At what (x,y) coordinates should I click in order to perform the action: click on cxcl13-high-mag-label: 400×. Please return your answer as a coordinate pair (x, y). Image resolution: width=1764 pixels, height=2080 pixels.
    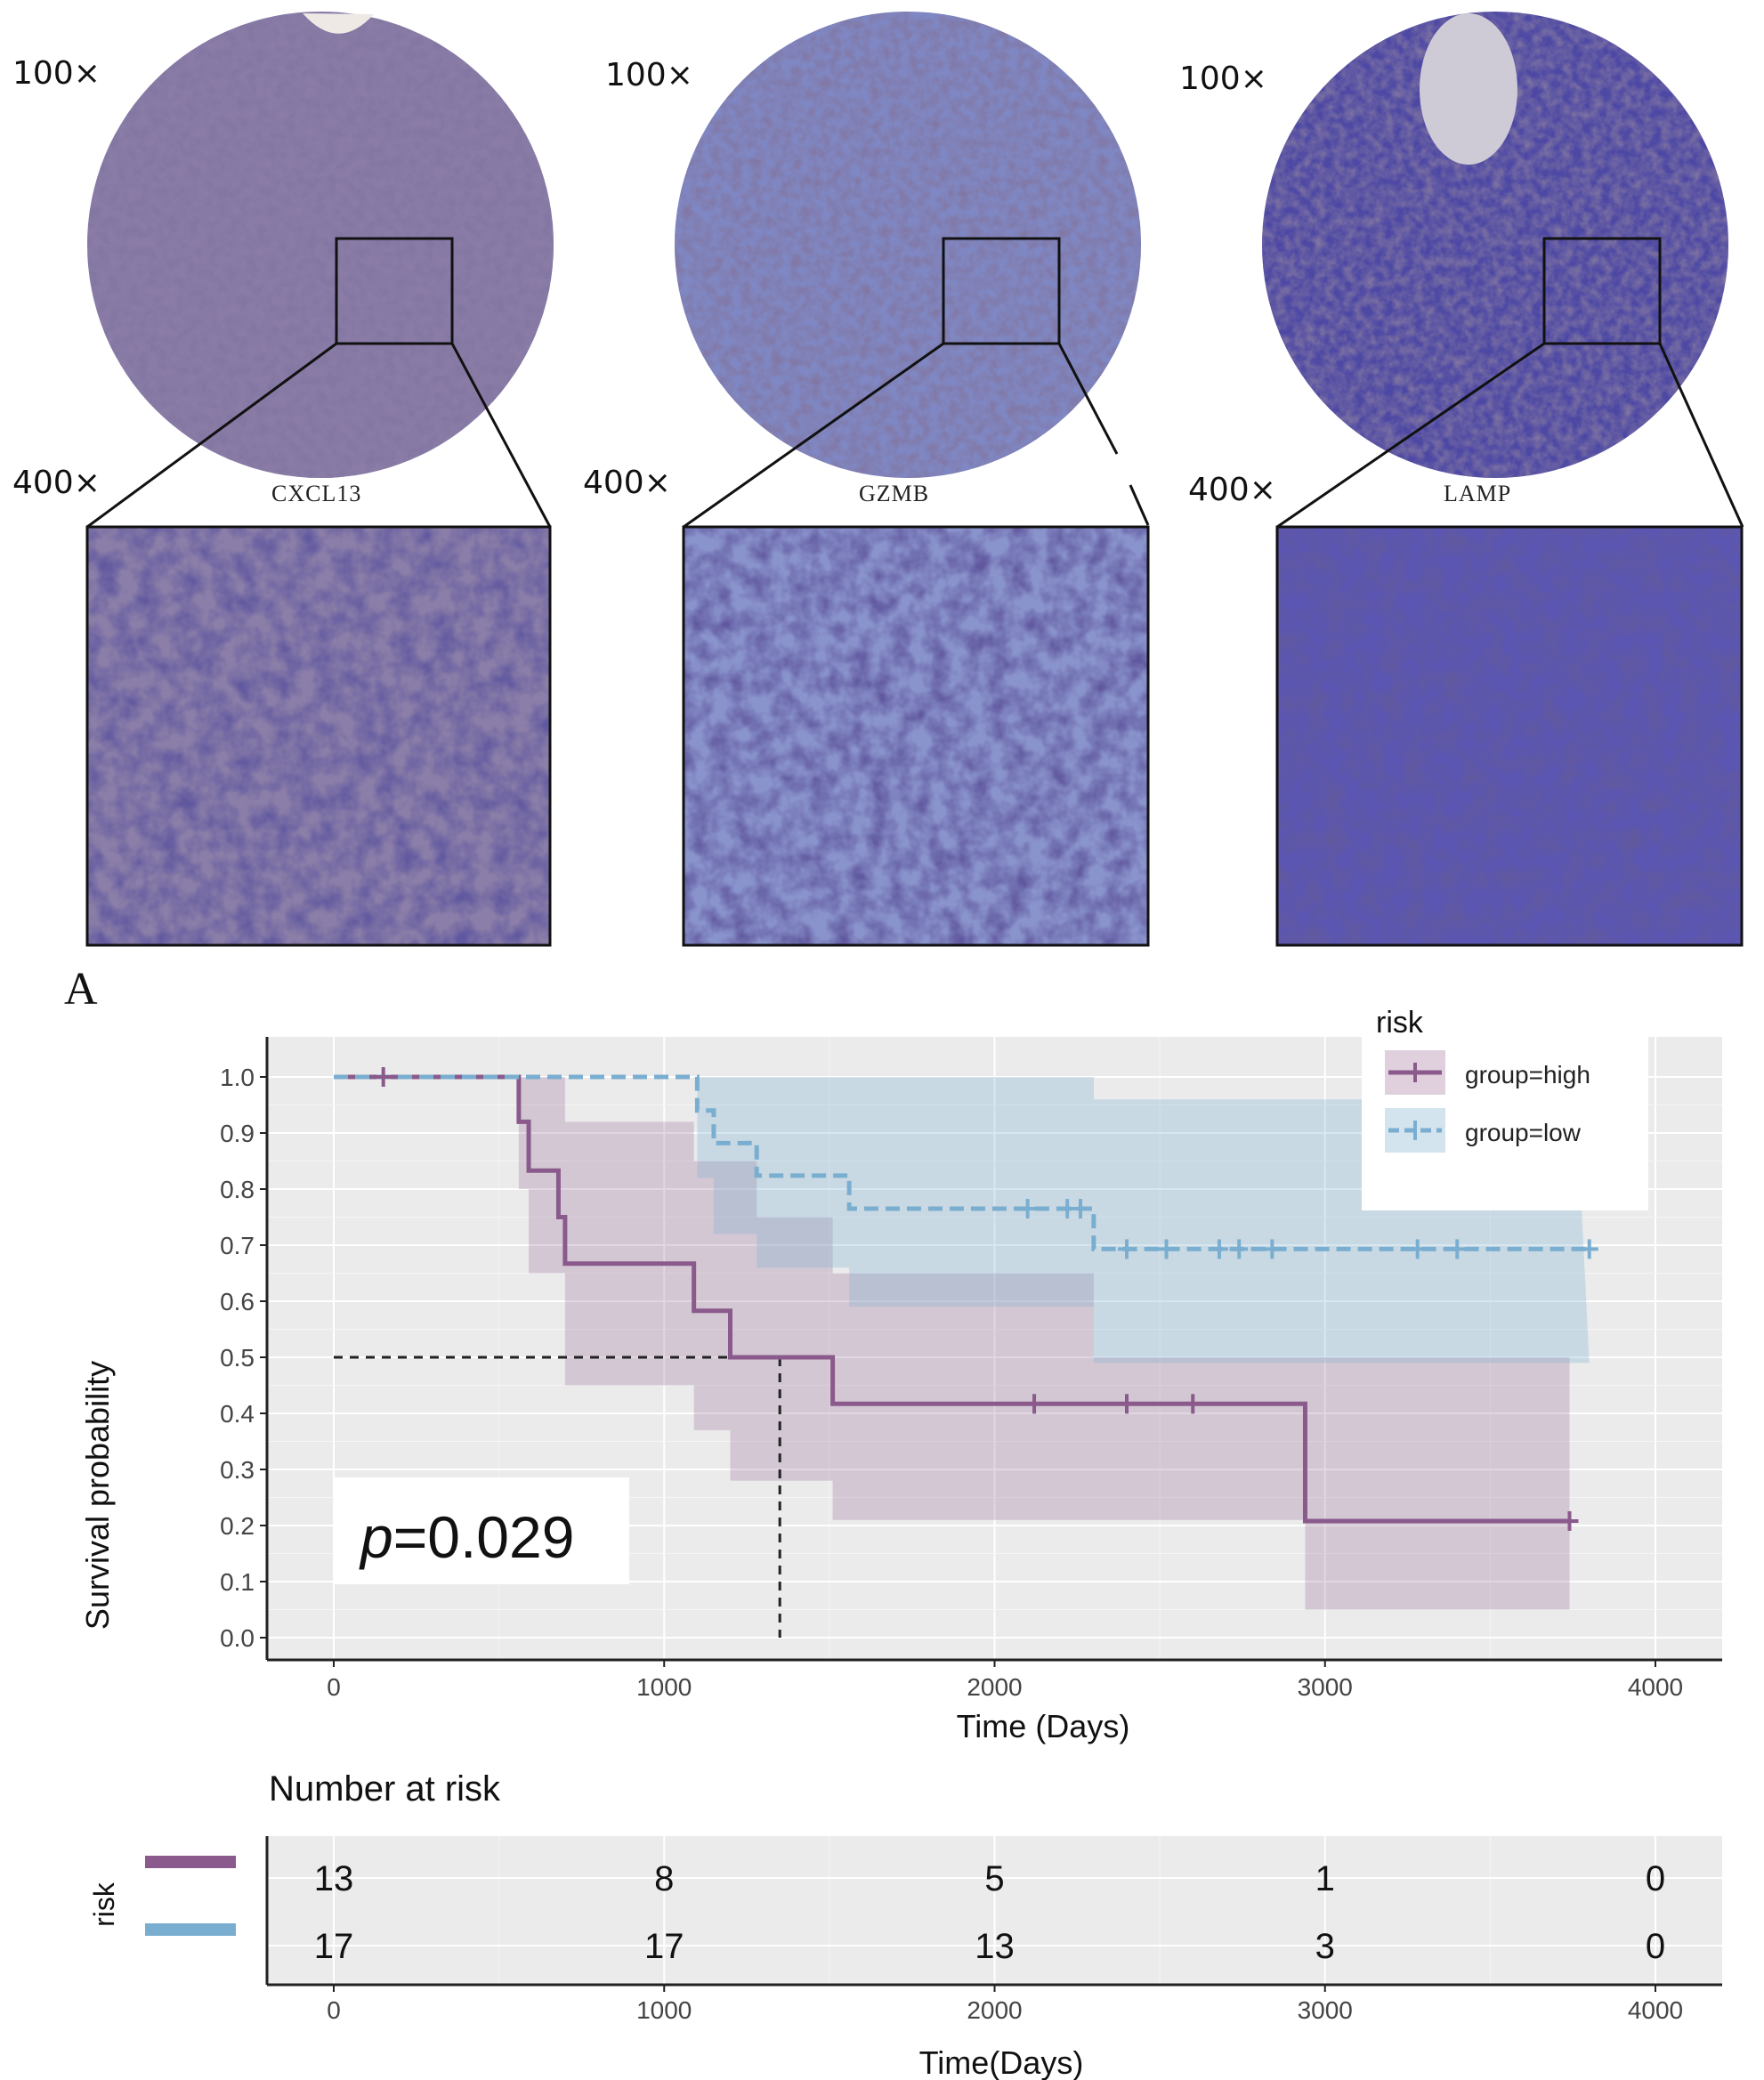
    Looking at the image, I should click on (56, 483).